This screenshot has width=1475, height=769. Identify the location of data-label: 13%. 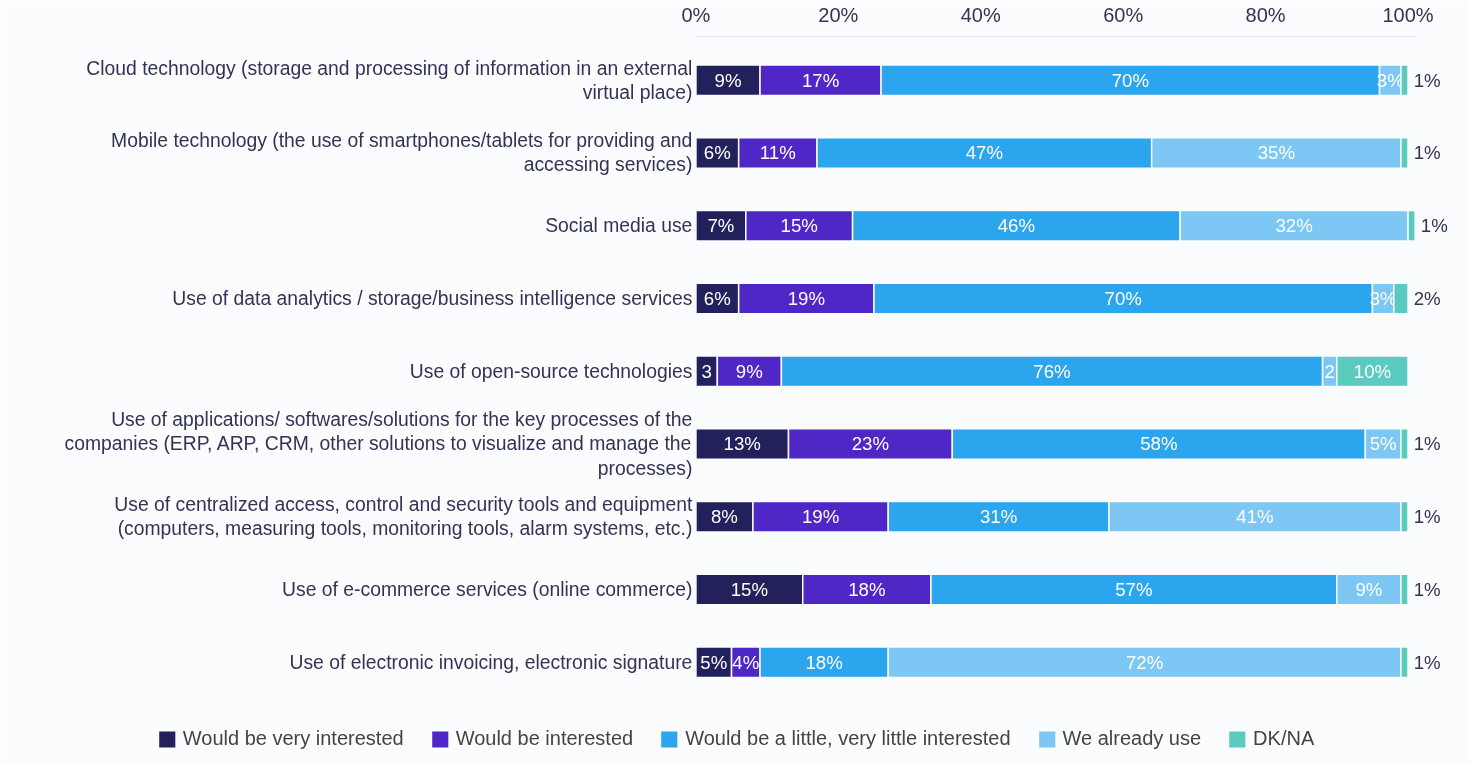
(742, 444).